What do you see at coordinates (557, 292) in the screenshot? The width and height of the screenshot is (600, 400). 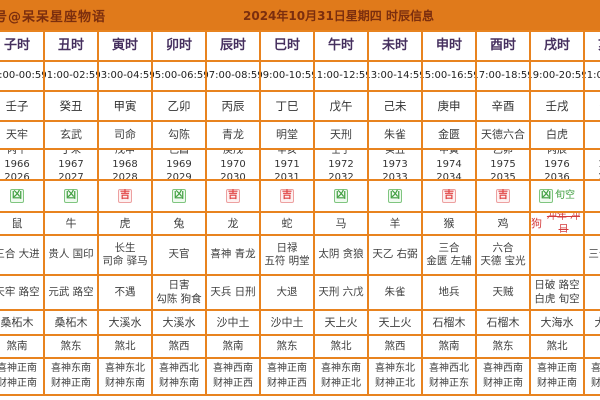 I see `xiongshen-cell: 日破 路空 白虎 旬空` at bounding box center [557, 292].